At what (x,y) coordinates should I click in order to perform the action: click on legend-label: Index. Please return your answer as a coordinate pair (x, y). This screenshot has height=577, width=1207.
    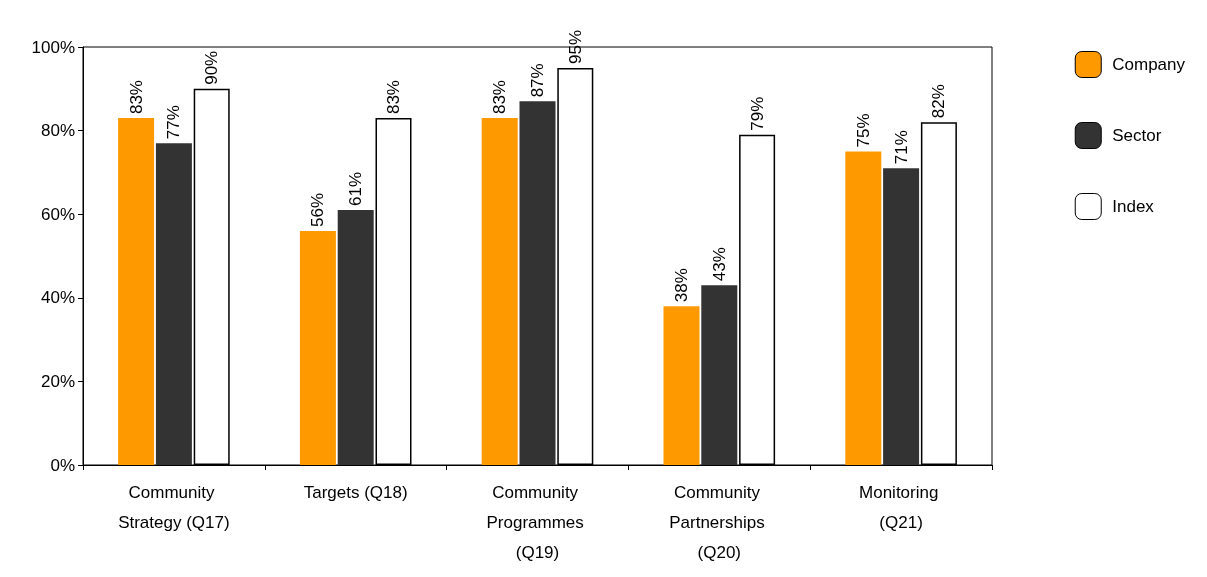
    Looking at the image, I should click on (1133, 206).